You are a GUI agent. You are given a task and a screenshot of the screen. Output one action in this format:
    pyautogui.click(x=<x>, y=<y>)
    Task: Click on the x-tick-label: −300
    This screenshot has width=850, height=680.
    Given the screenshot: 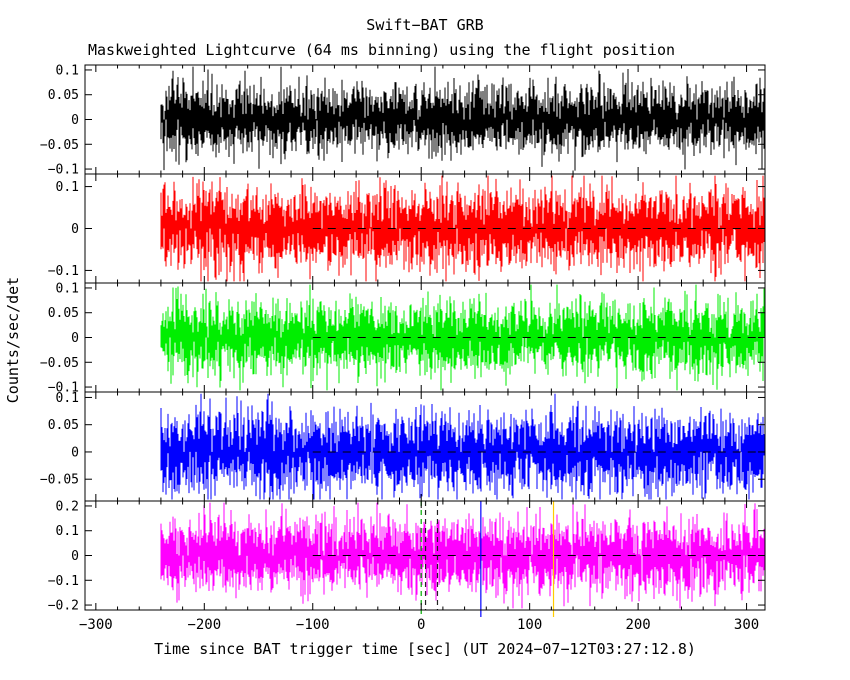 What is the action you would take?
    pyautogui.click(x=96, y=625)
    